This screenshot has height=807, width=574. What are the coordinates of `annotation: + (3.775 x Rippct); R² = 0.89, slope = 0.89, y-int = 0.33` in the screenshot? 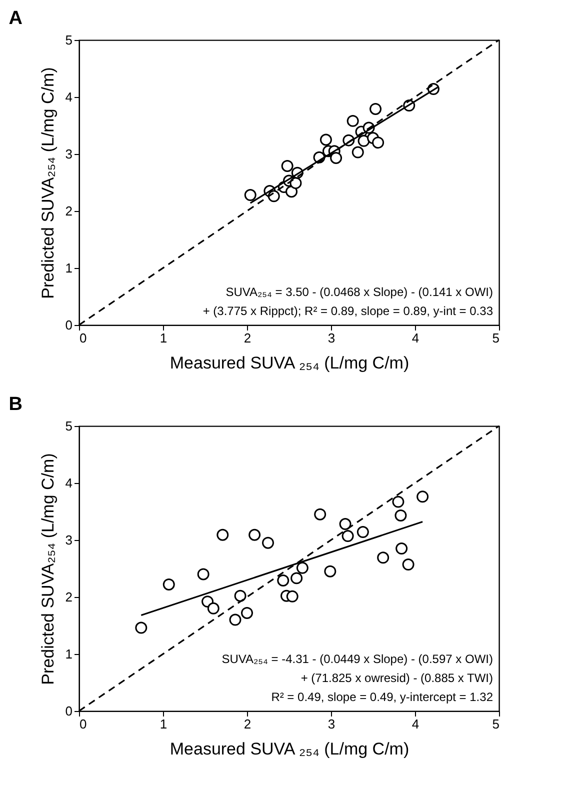 It's located at (348, 311).